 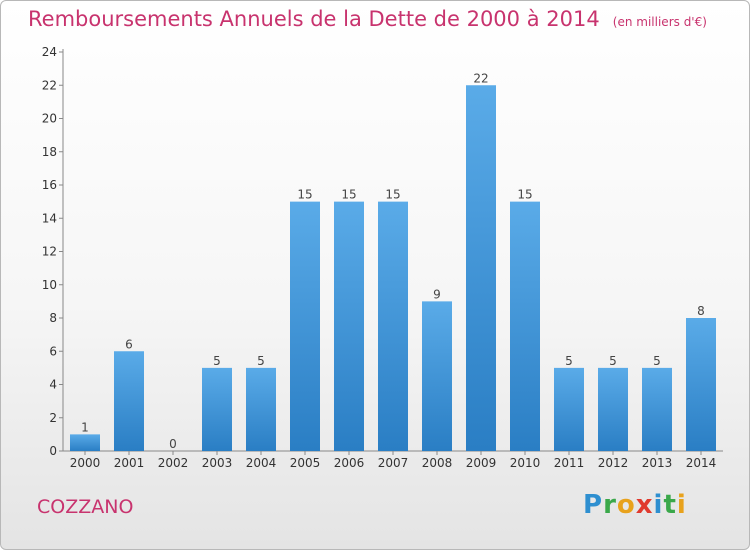 I want to click on x-tick-label: 2002, so click(x=173, y=463).